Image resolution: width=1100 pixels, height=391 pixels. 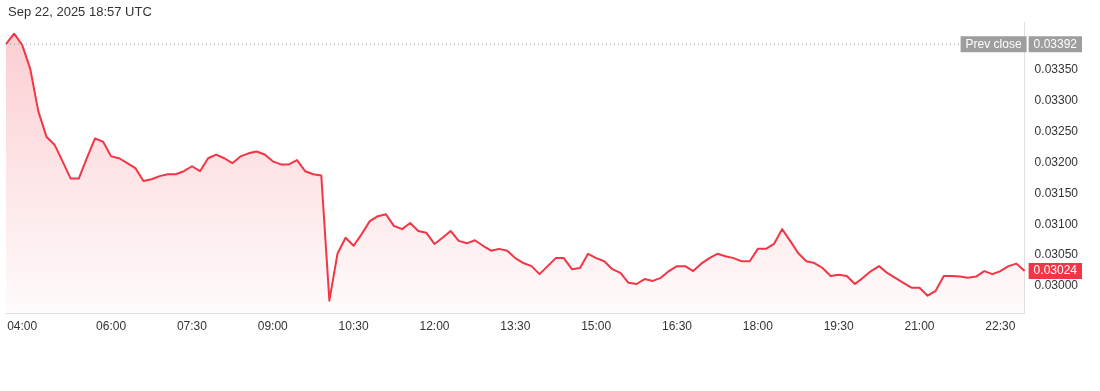 I want to click on x-tick-label: 18:00, so click(x=758, y=326).